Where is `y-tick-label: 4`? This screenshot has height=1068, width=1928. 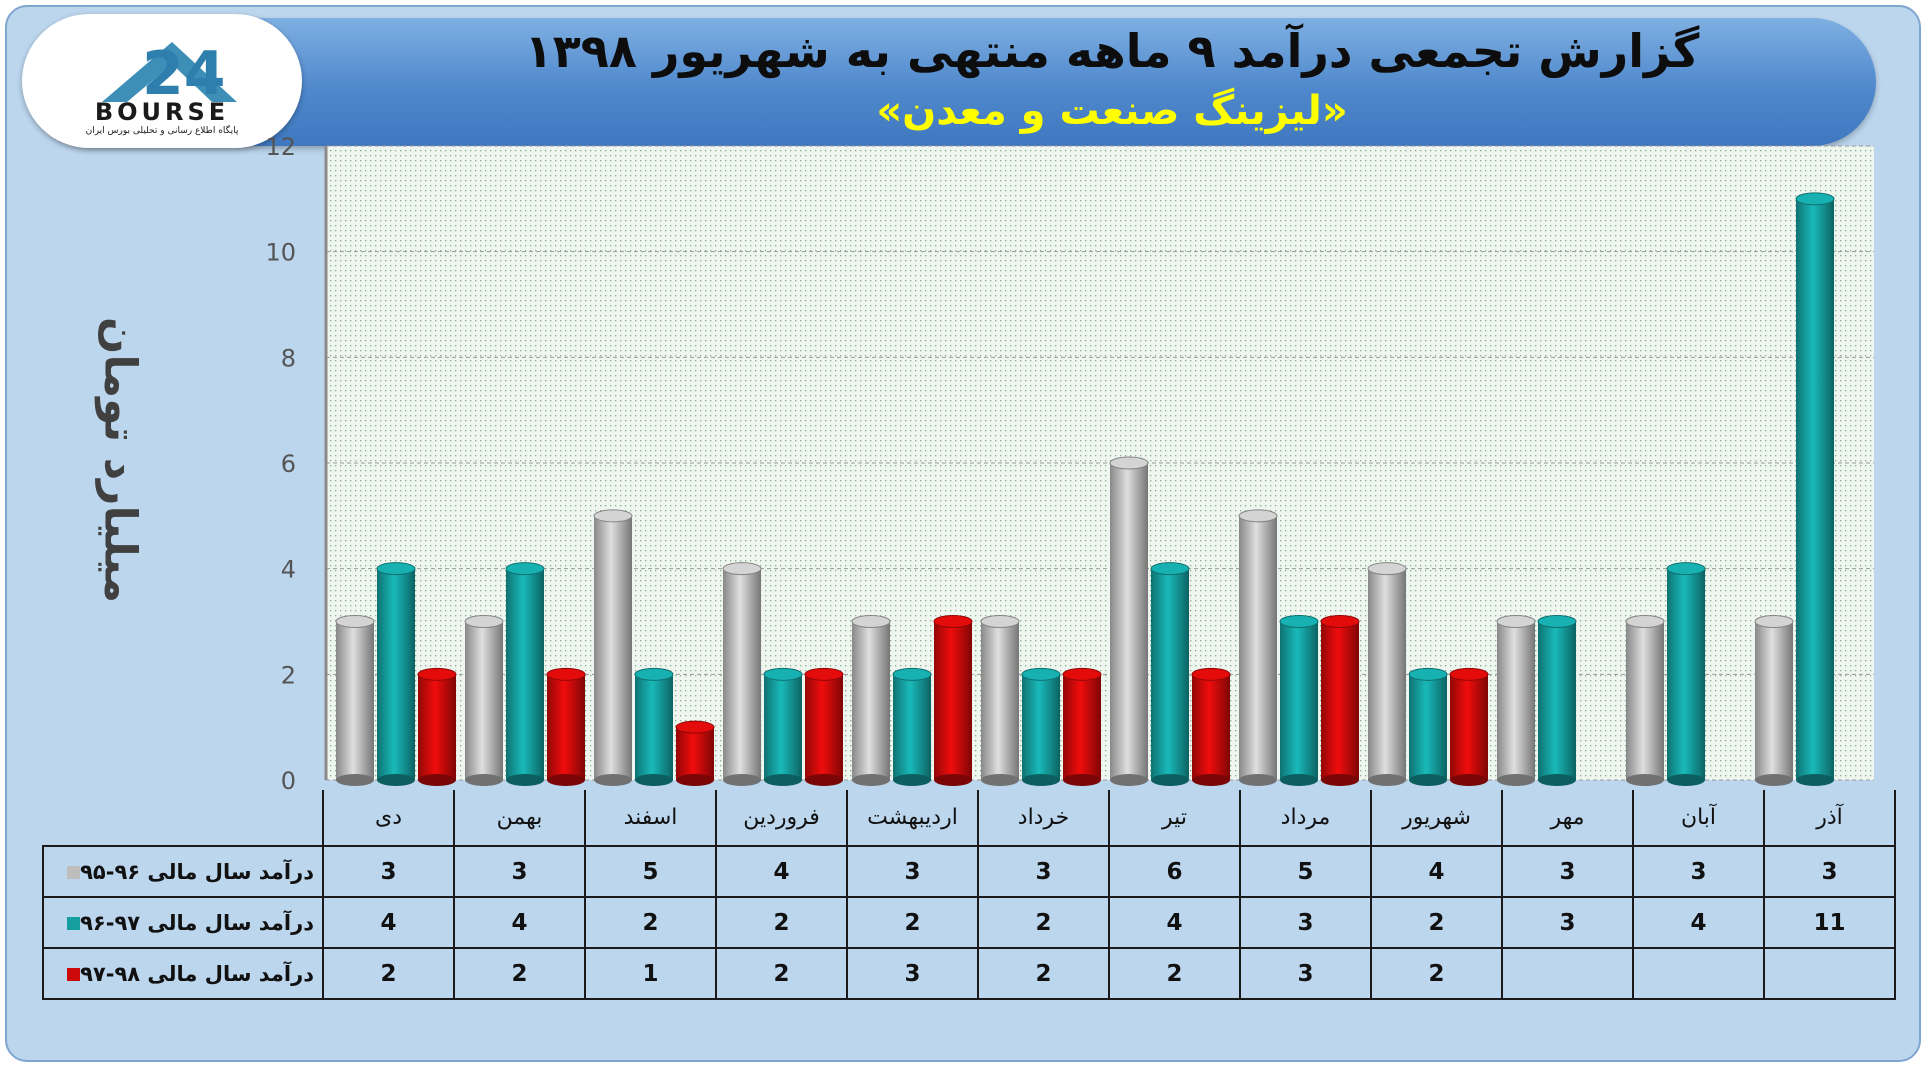 y-tick-label: 4 is located at coordinates (288, 570).